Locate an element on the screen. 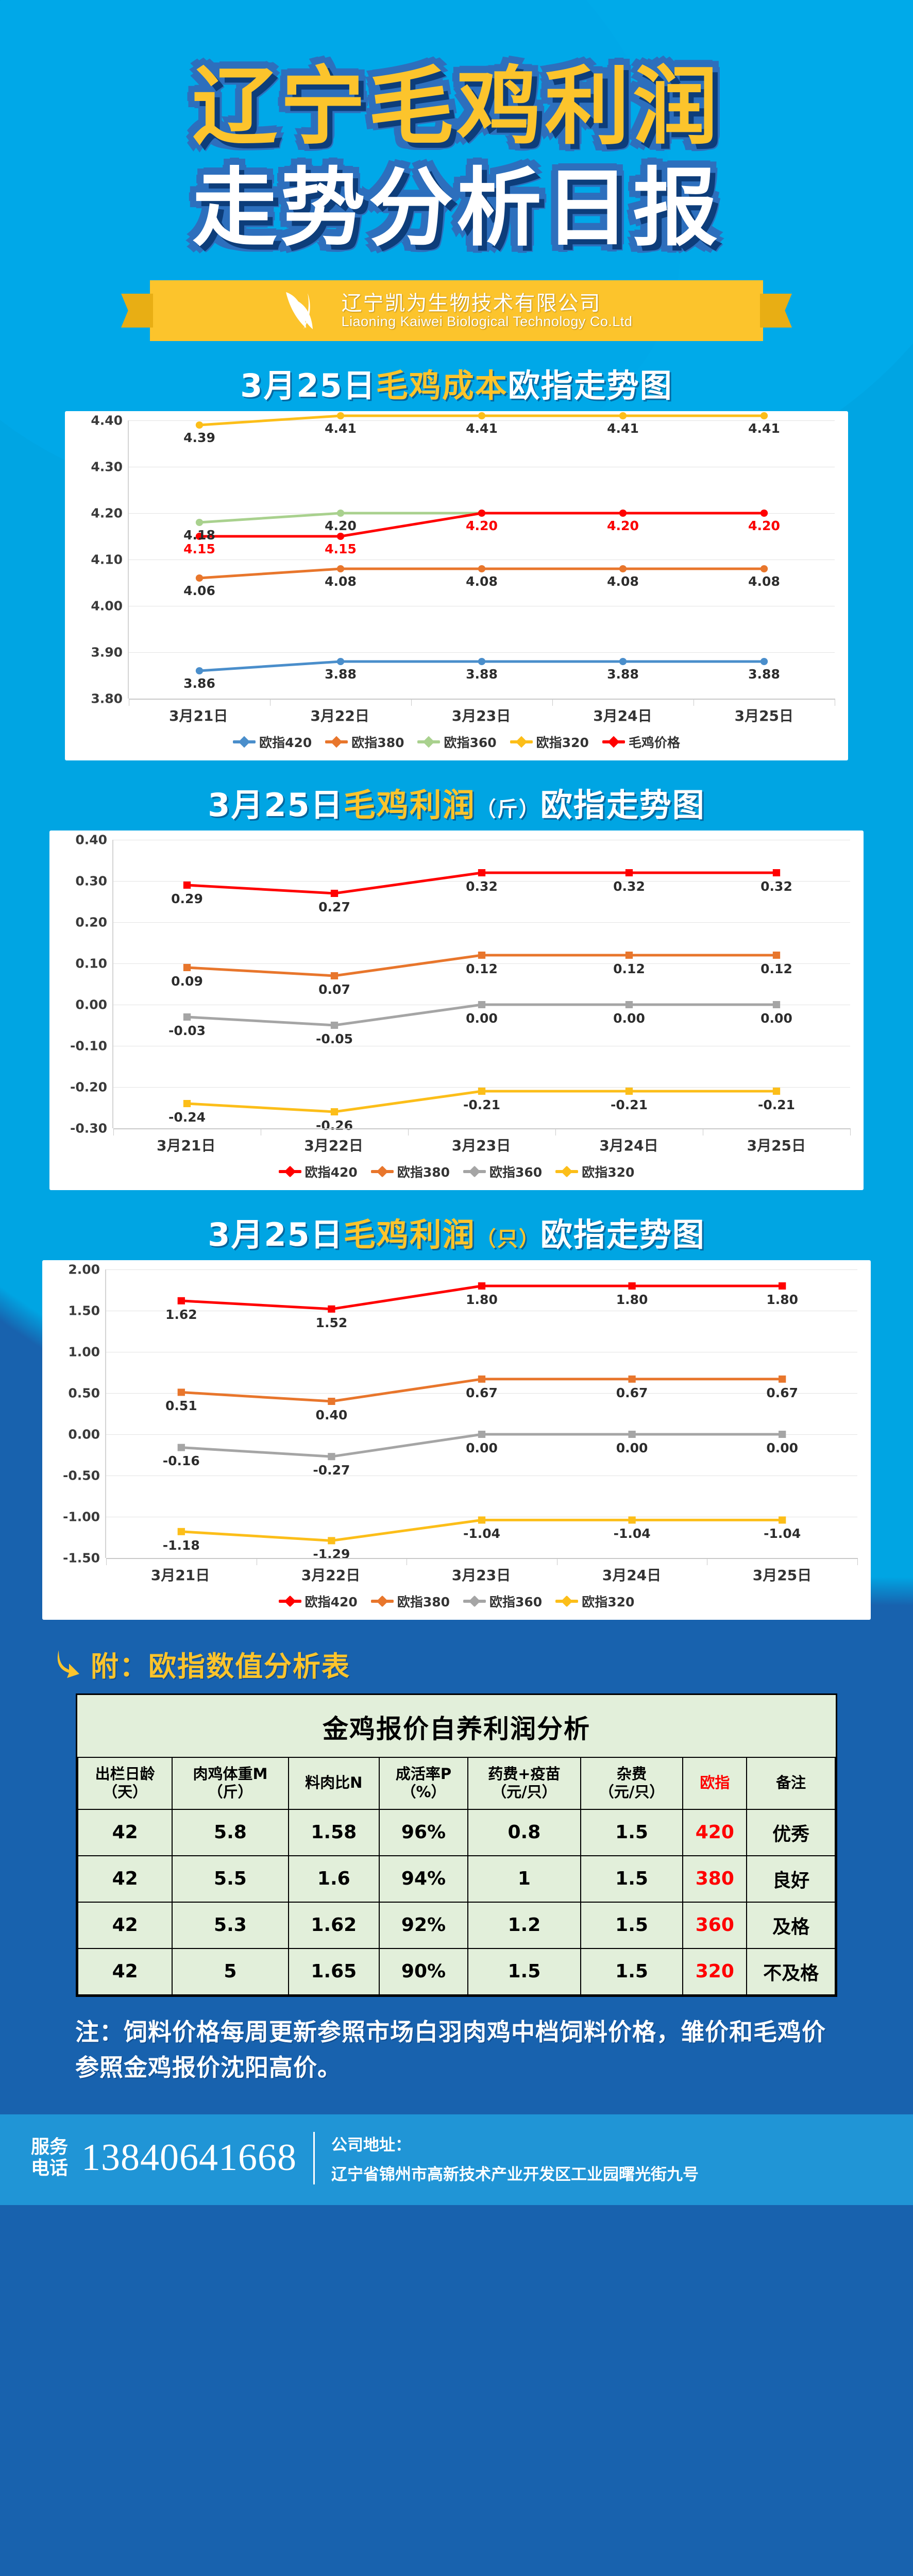 This screenshot has width=913, height=2576. data-point-label: 0.67 is located at coordinates (632, 1392).